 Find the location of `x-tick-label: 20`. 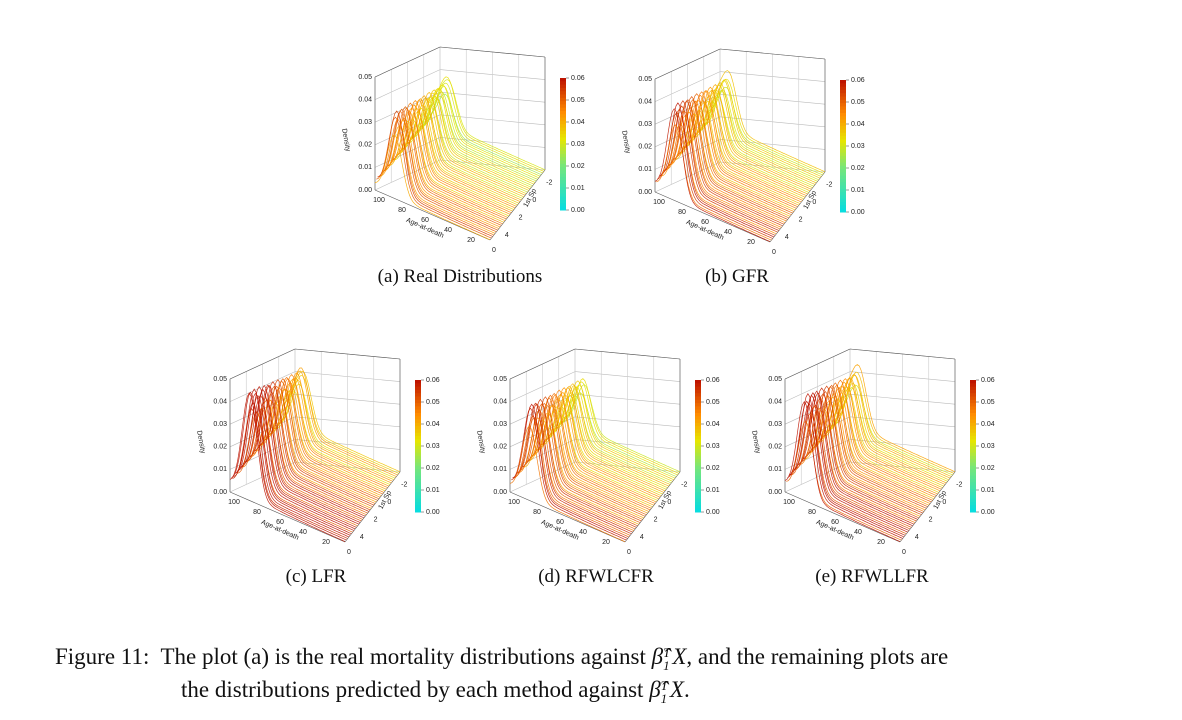

x-tick-label: 20 is located at coordinates (881, 542).